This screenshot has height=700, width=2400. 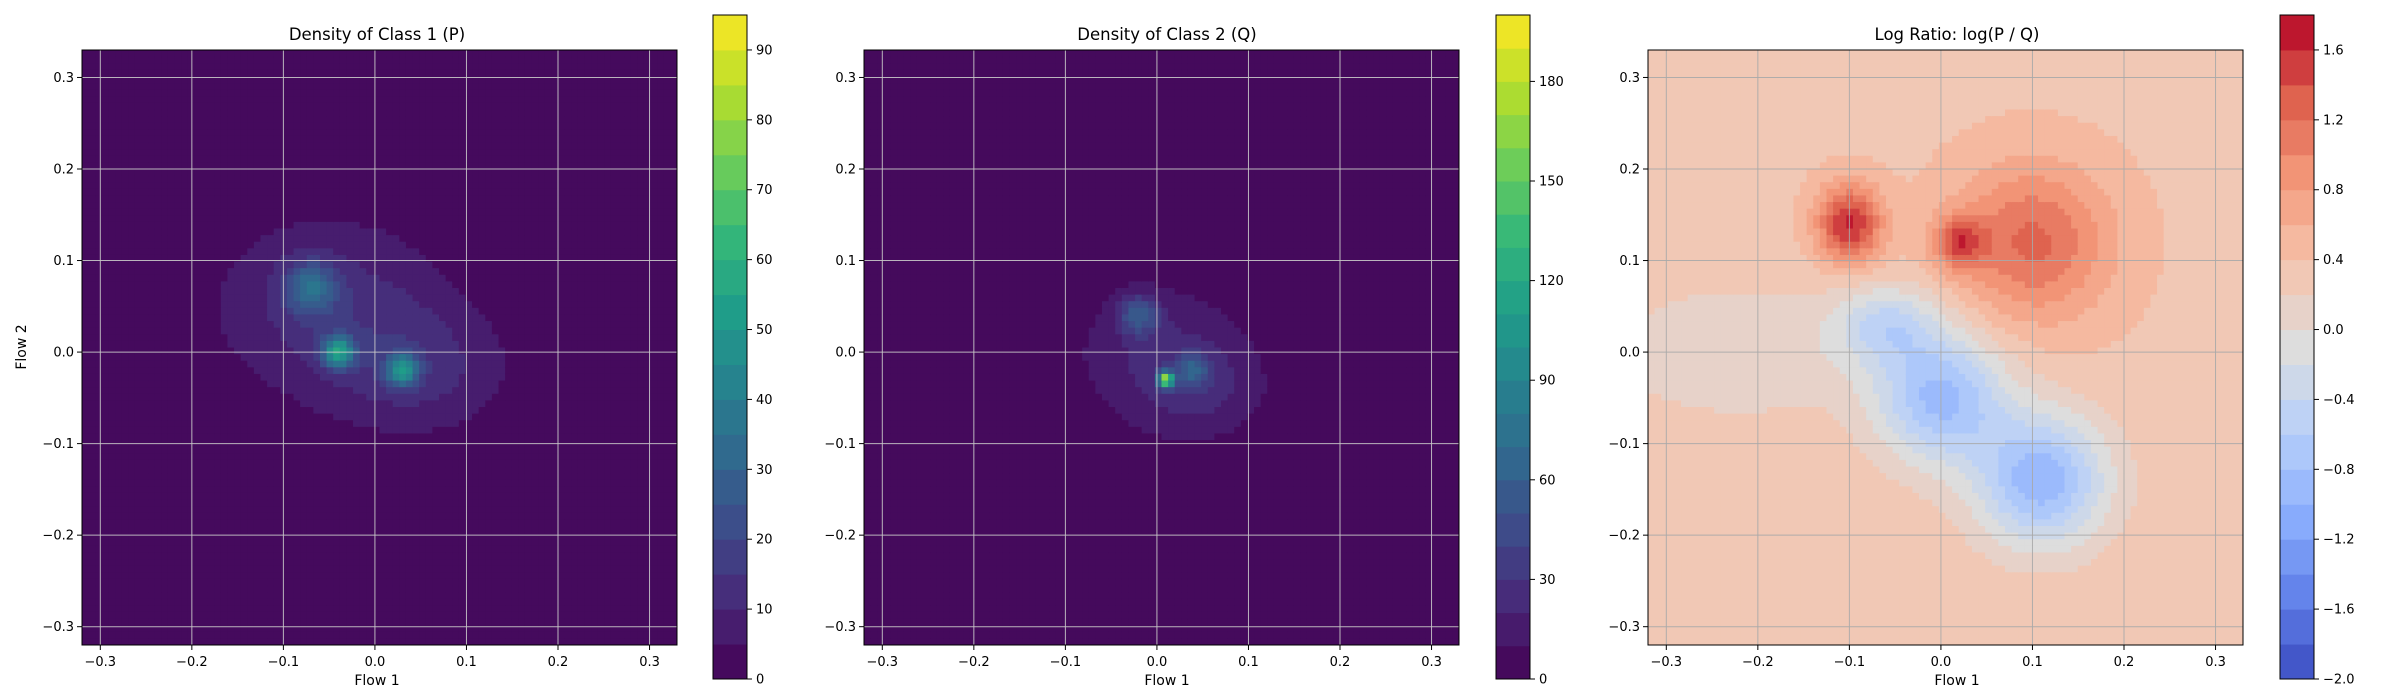 What do you see at coordinates (1547, 381) in the screenshot?
I see `colorbar-tick-label: 90` at bounding box center [1547, 381].